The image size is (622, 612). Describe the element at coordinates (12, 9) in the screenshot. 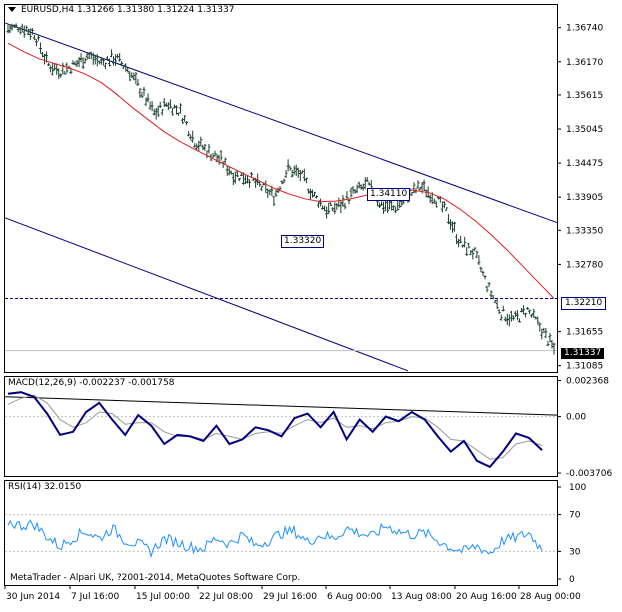

I see `triangle-down-icon` at that location.